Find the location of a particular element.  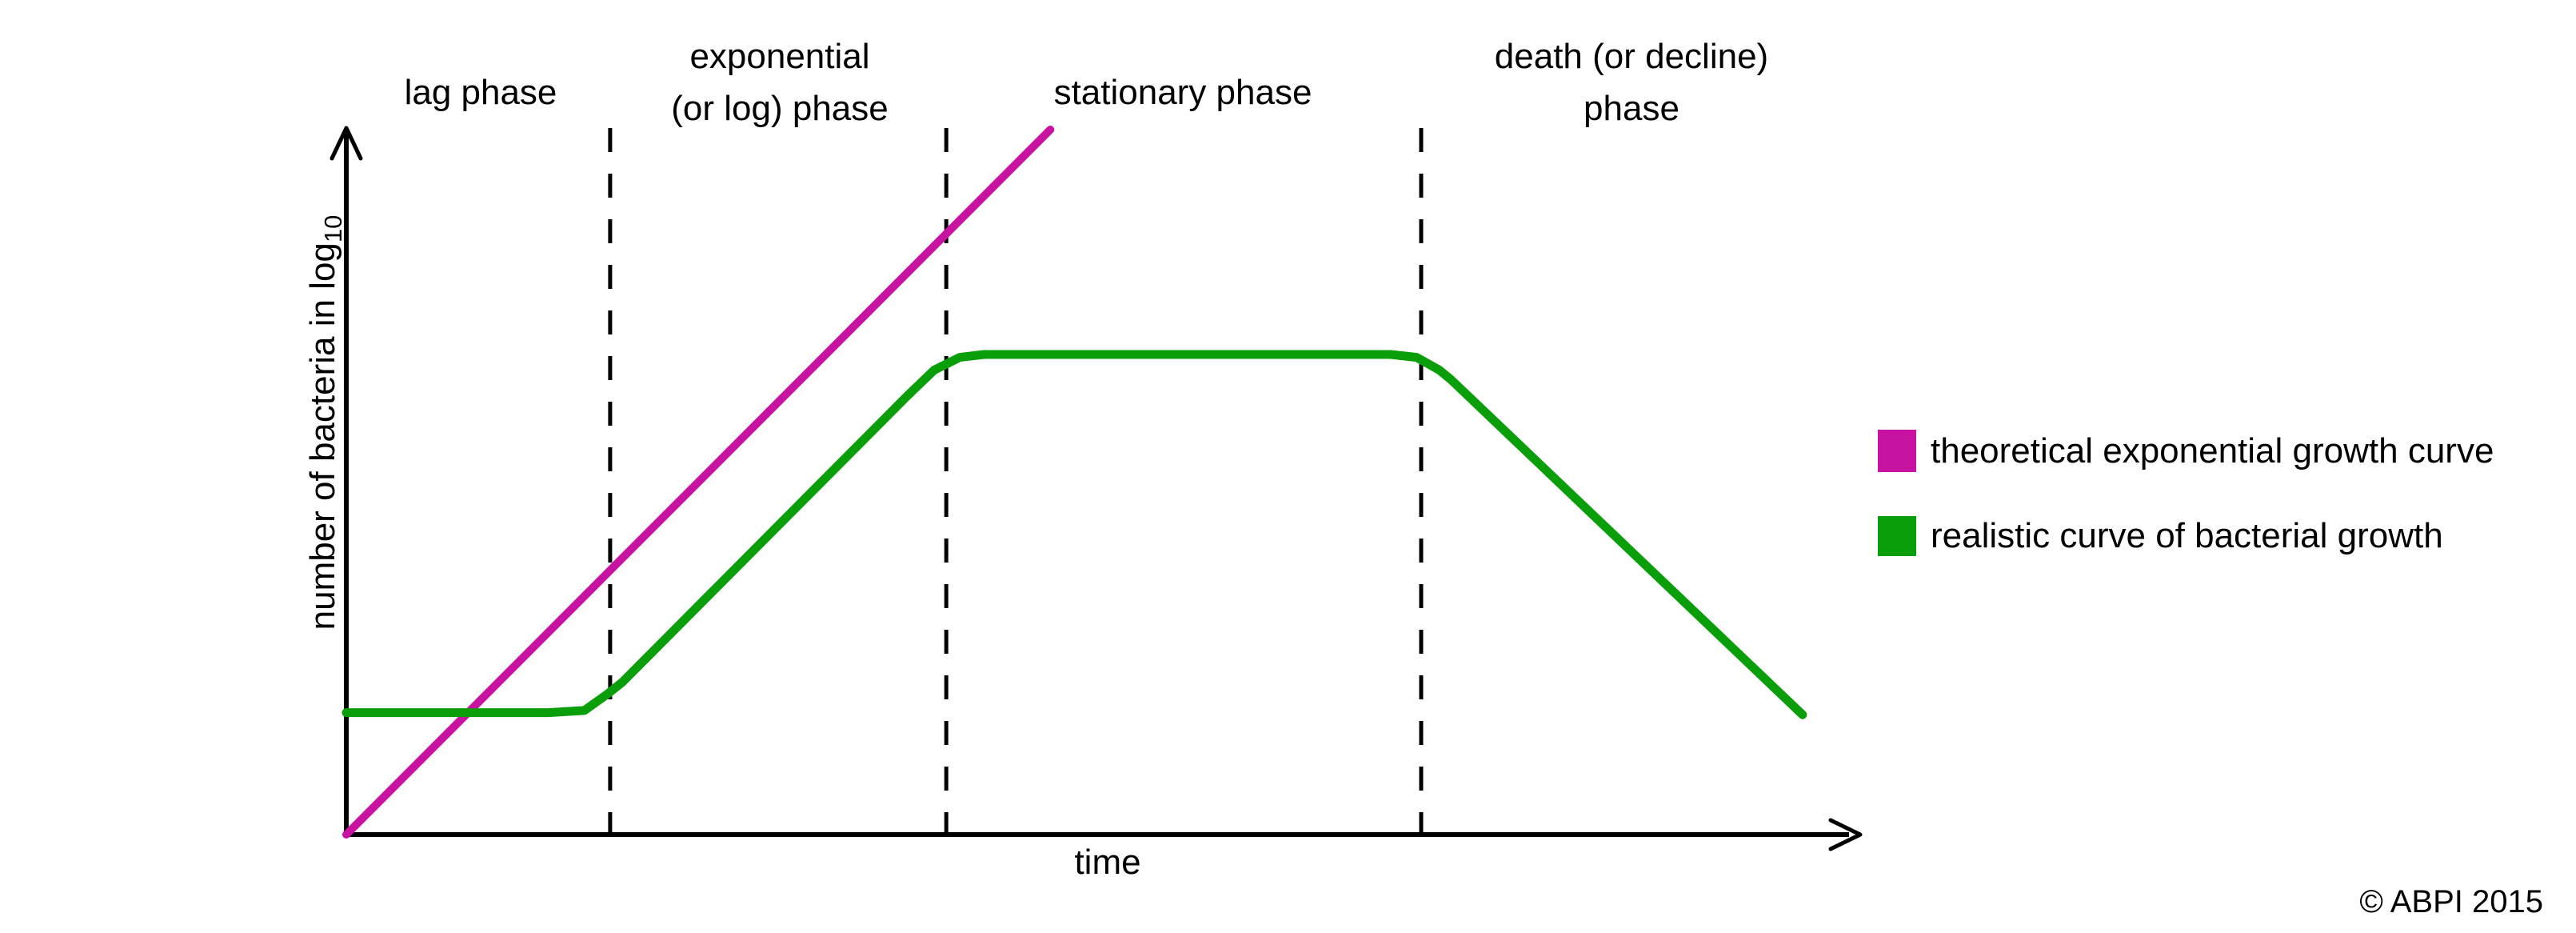

legend-swatch-theoretical is located at coordinates (1897, 451).